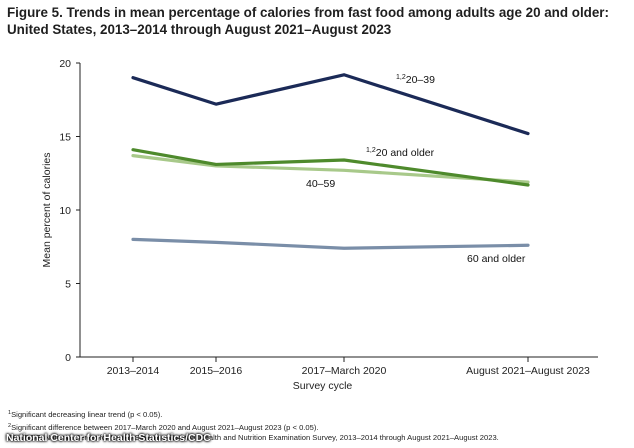 This screenshot has width=634, height=448. What do you see at coordinates (400, 153) in the screenshot?
I see `series-label-20-and-older: 1,220 and older` at bounding box center [400, 153].